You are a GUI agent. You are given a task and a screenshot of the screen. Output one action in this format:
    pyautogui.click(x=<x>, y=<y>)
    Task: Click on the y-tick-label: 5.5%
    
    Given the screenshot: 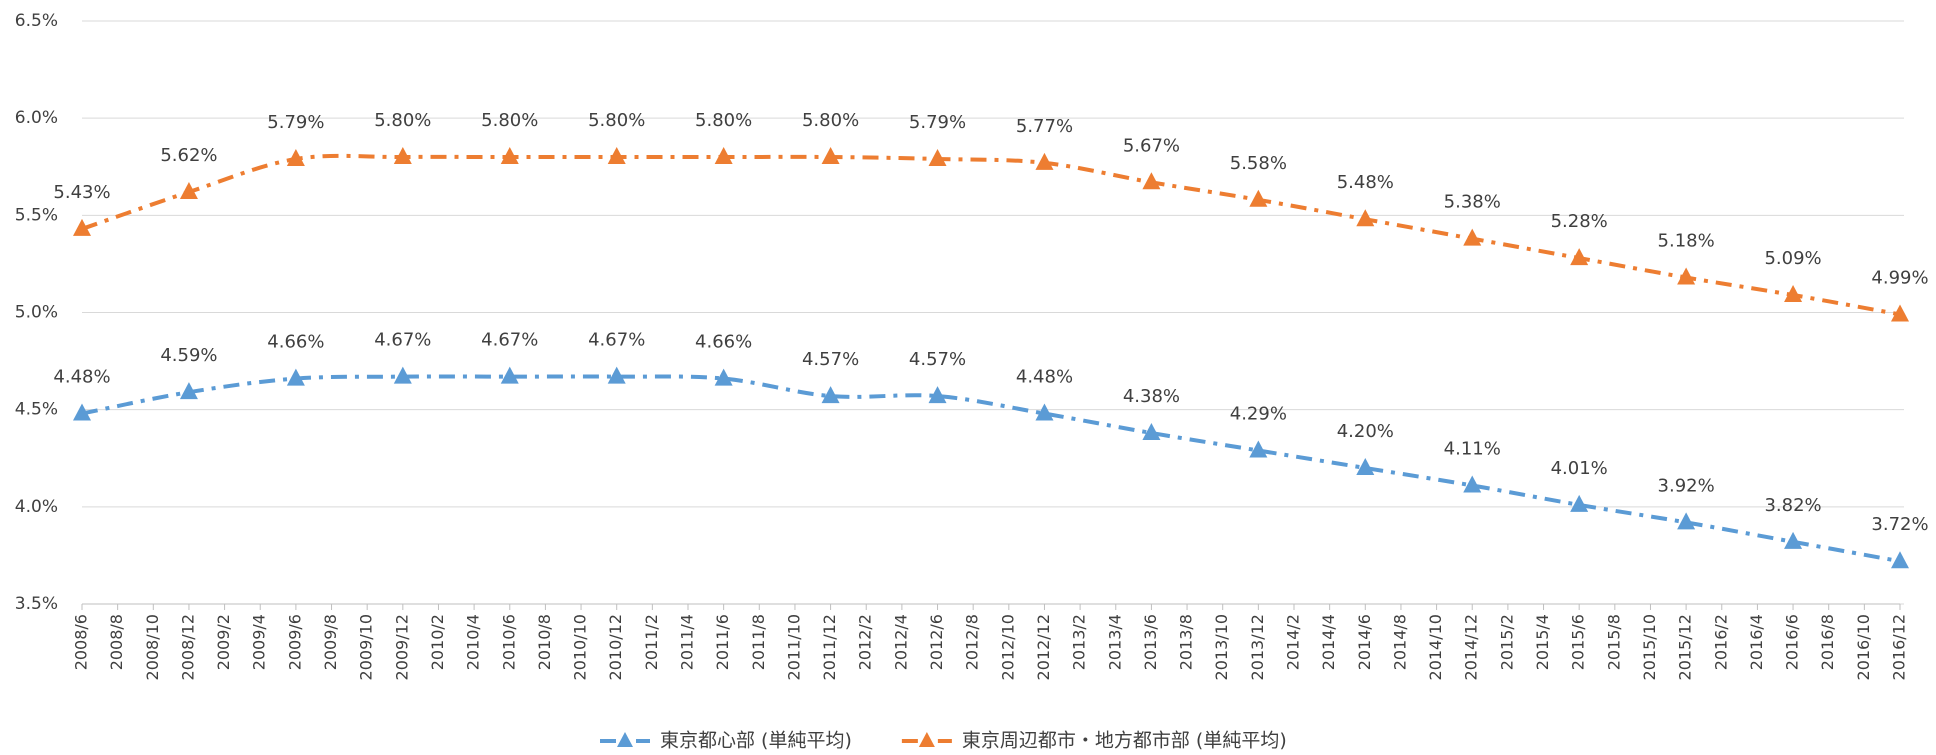 What is the action you would take?
    pyautogui.click(x=36, y=215)
    